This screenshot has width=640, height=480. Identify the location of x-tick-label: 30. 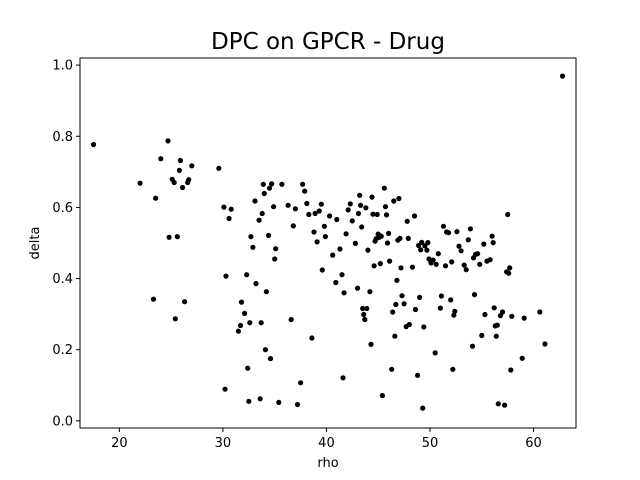
(223, 443).